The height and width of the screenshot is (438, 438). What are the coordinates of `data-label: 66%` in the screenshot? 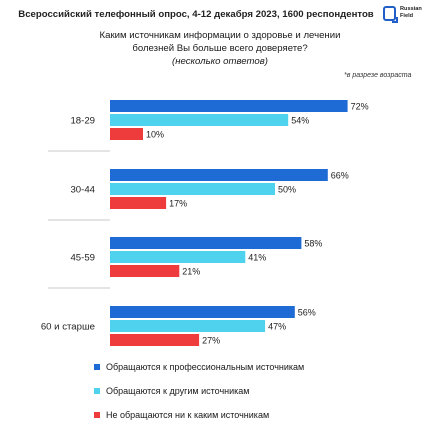 It's located at (340, 176).